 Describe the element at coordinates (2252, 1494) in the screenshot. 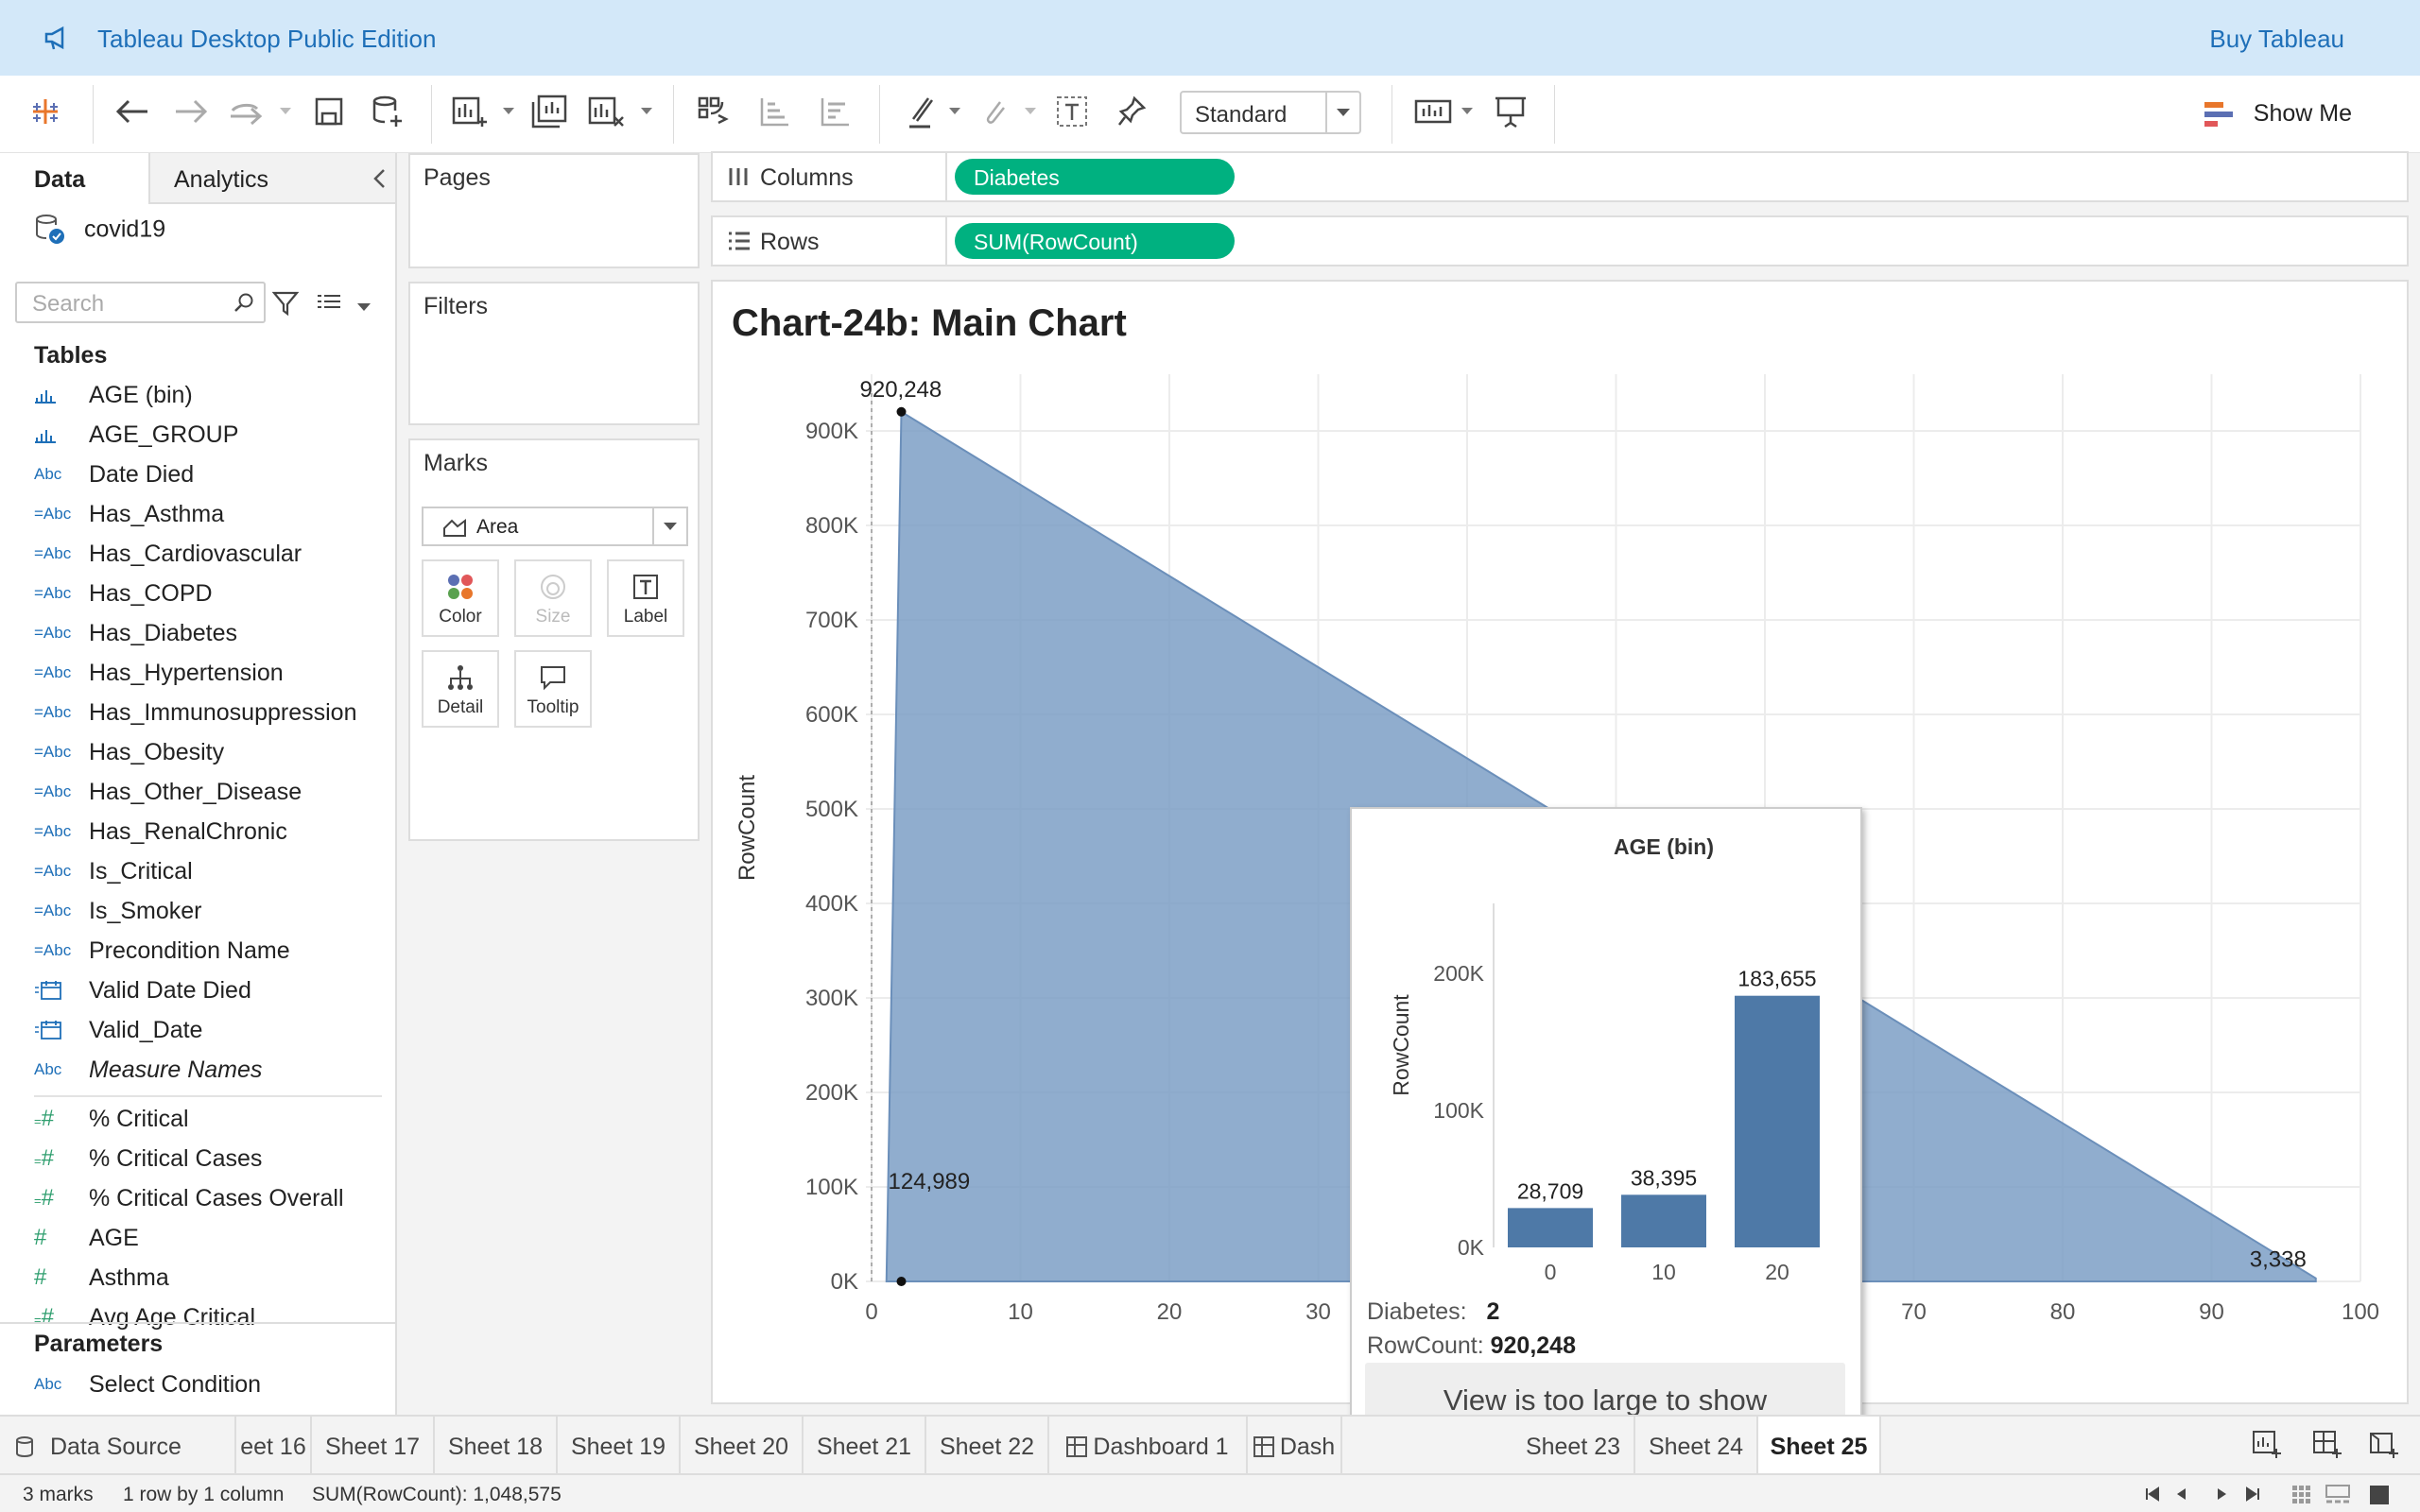

I see `last-sheet-icon` at that location.